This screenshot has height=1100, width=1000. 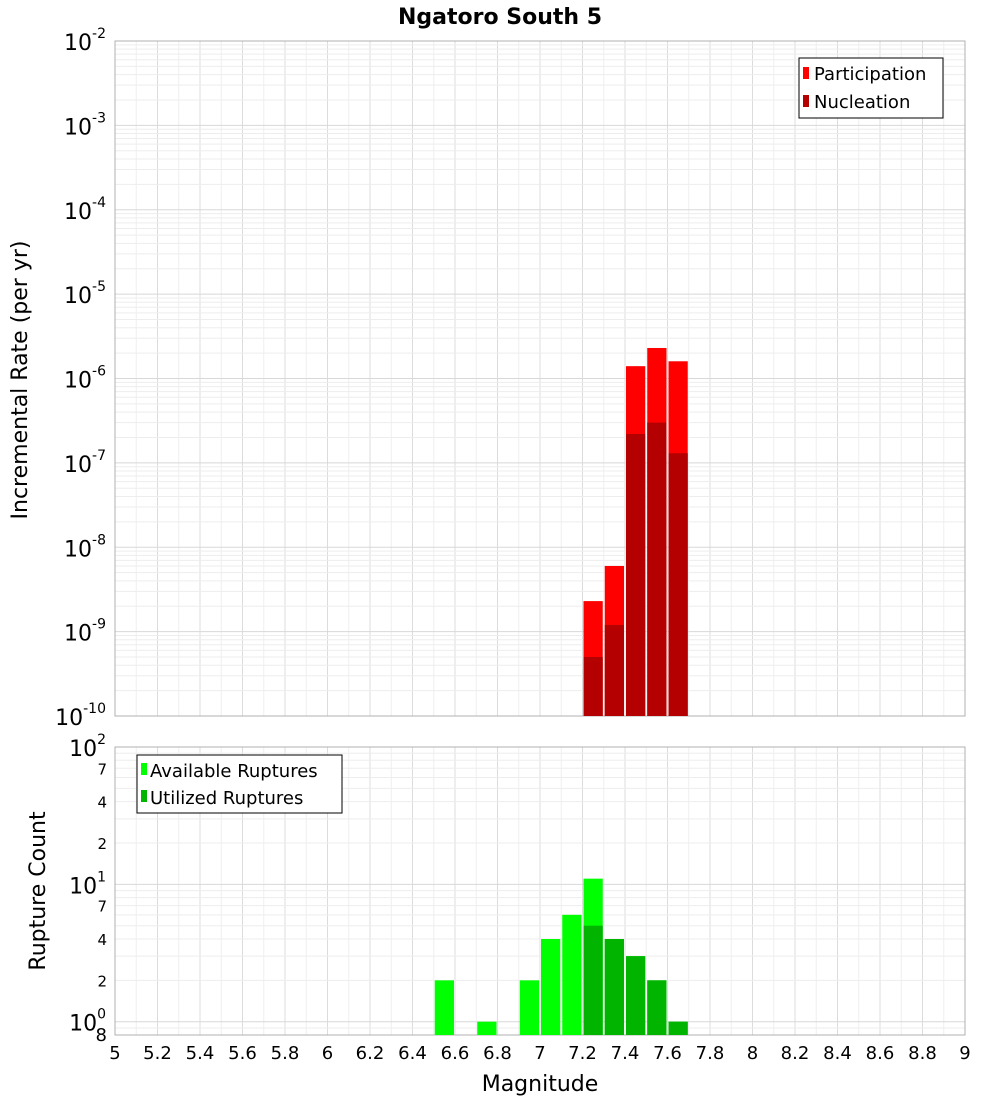 What do you see at coordinates (870, 74) in the screenshot?
I see `legend-label: Participation` at bounding box center [870, 74].